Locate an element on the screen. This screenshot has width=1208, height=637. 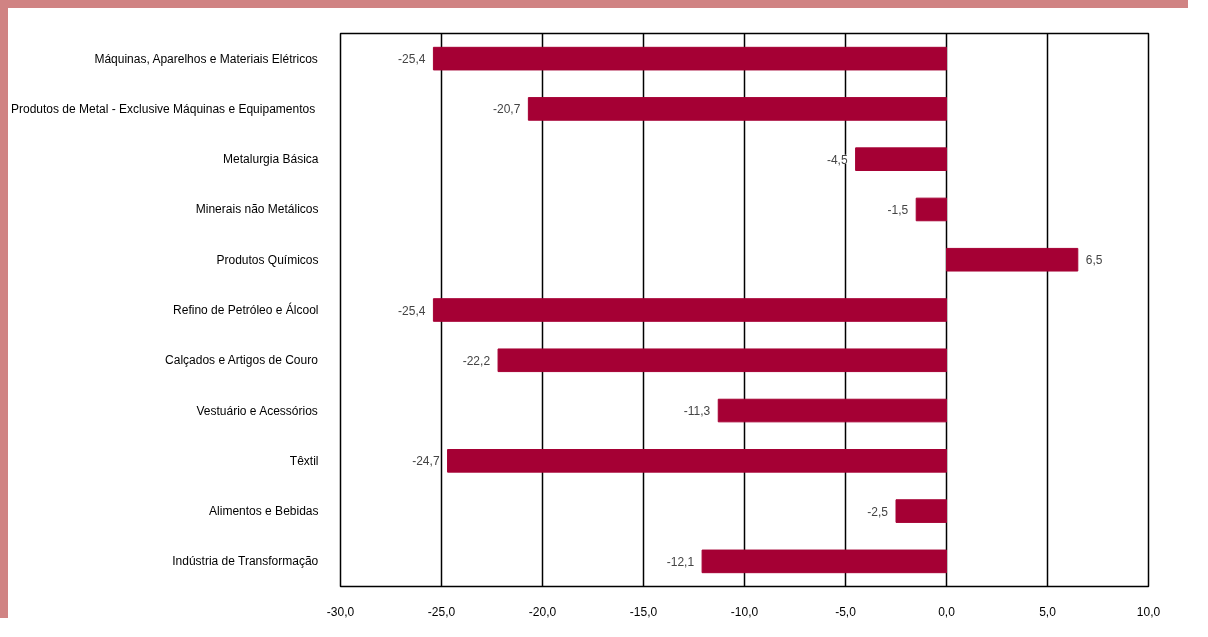
y-tick-label: Produtos Químicos is located at coordinates (267, 259).